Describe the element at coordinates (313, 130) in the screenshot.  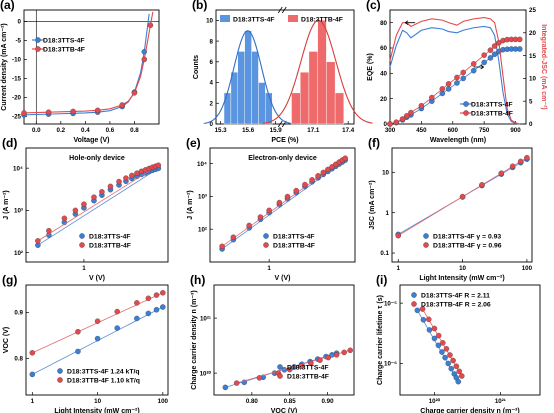
I see `x-tick-label: 17.1` at that location.